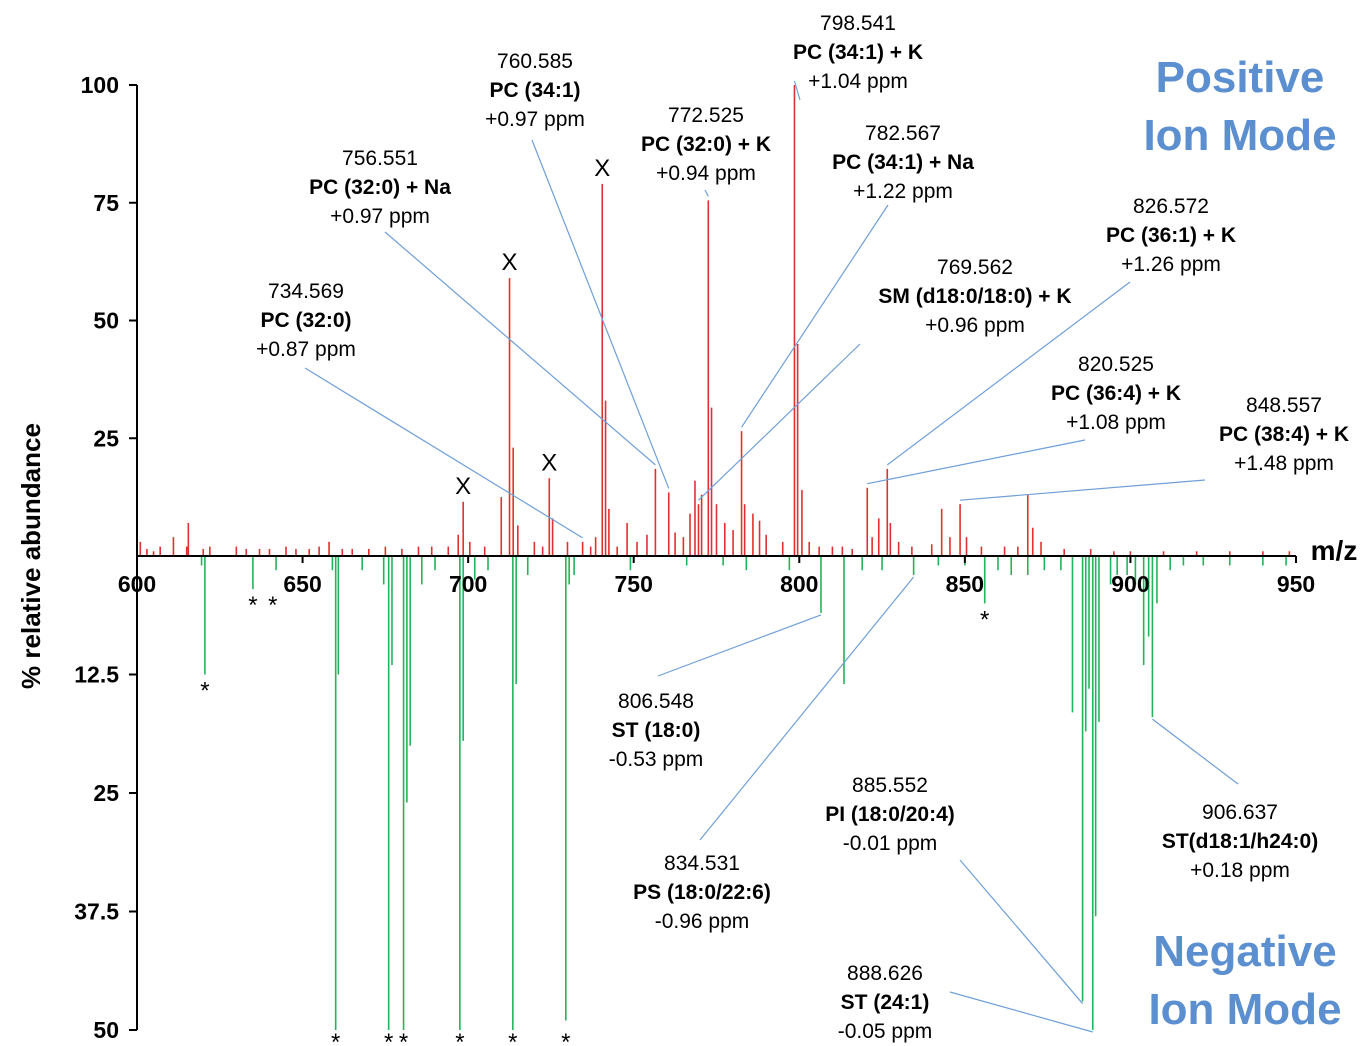 Image resolution: width=1364 pixels, height=1046 pixels. Describe the element at coordinates (656, 730) in the screenshot. I see `annotation-compound: ST (18:0)` at that location.